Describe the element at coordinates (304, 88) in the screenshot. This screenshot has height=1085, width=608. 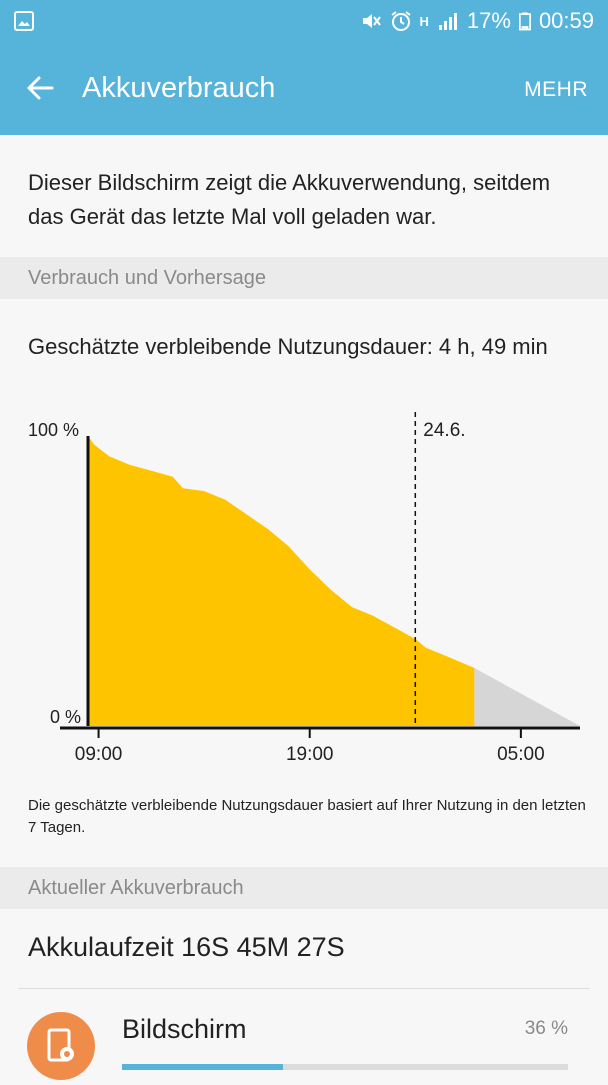
I see `app-bar: Akkuverbrauch MEHR` at that location.